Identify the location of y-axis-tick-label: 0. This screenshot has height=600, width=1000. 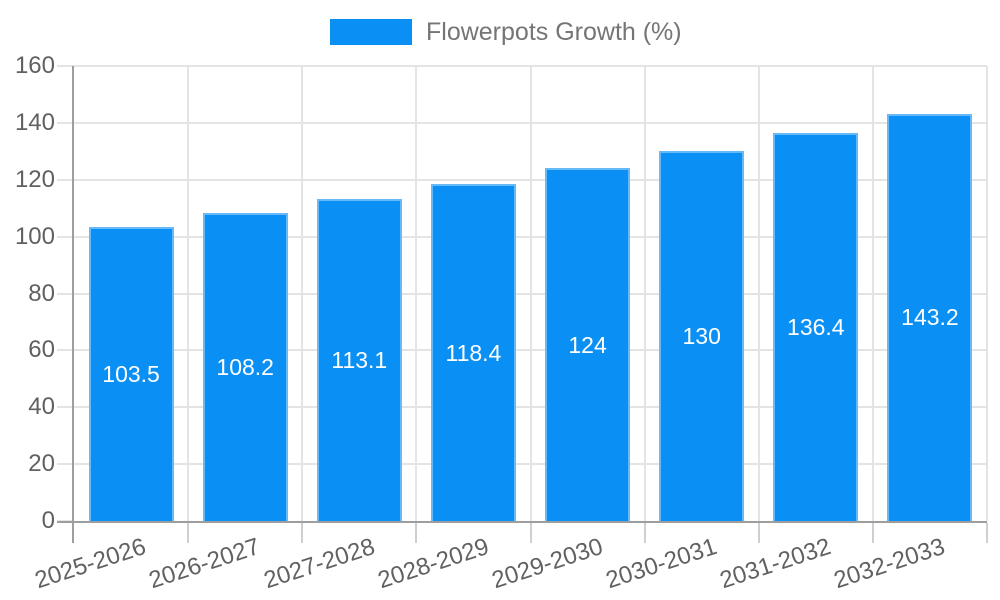
(48, 520).